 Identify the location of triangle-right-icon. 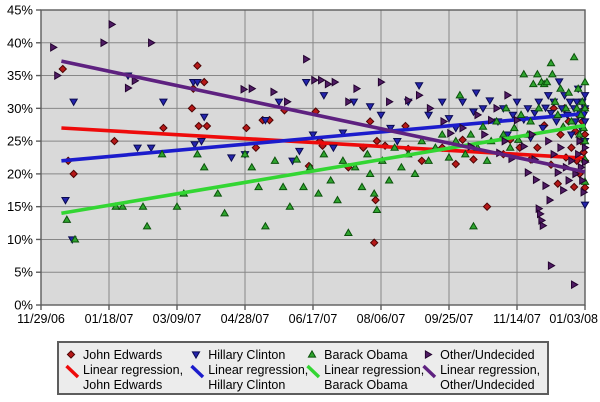
(428, 354).